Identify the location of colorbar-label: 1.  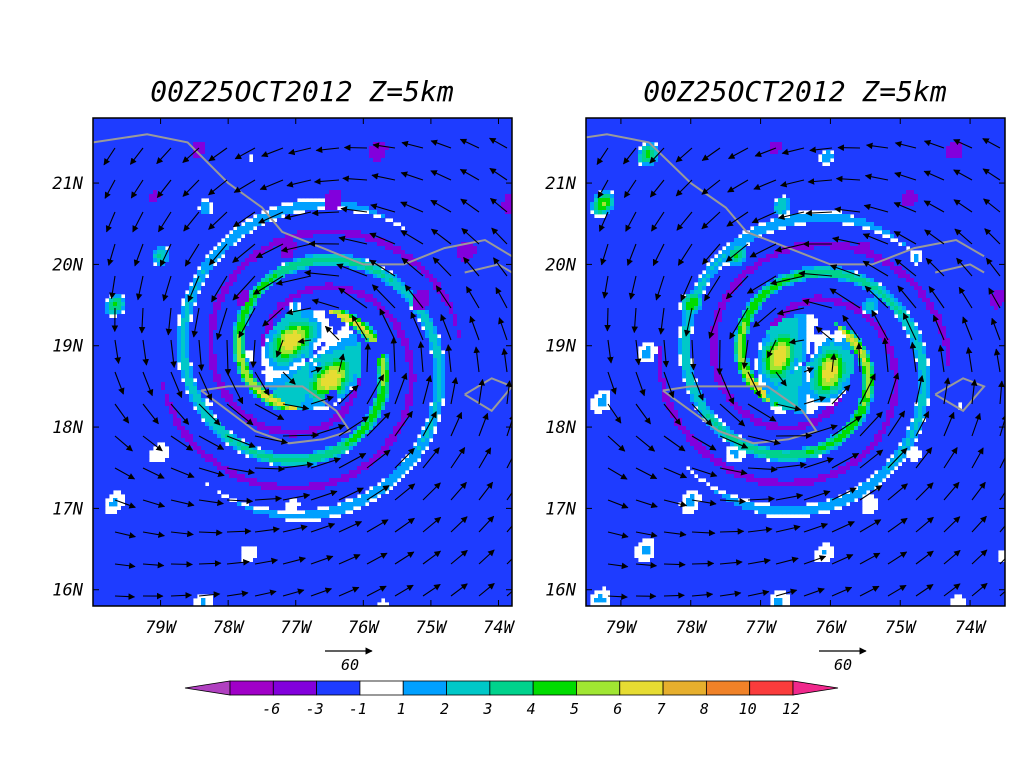
(401, 709).